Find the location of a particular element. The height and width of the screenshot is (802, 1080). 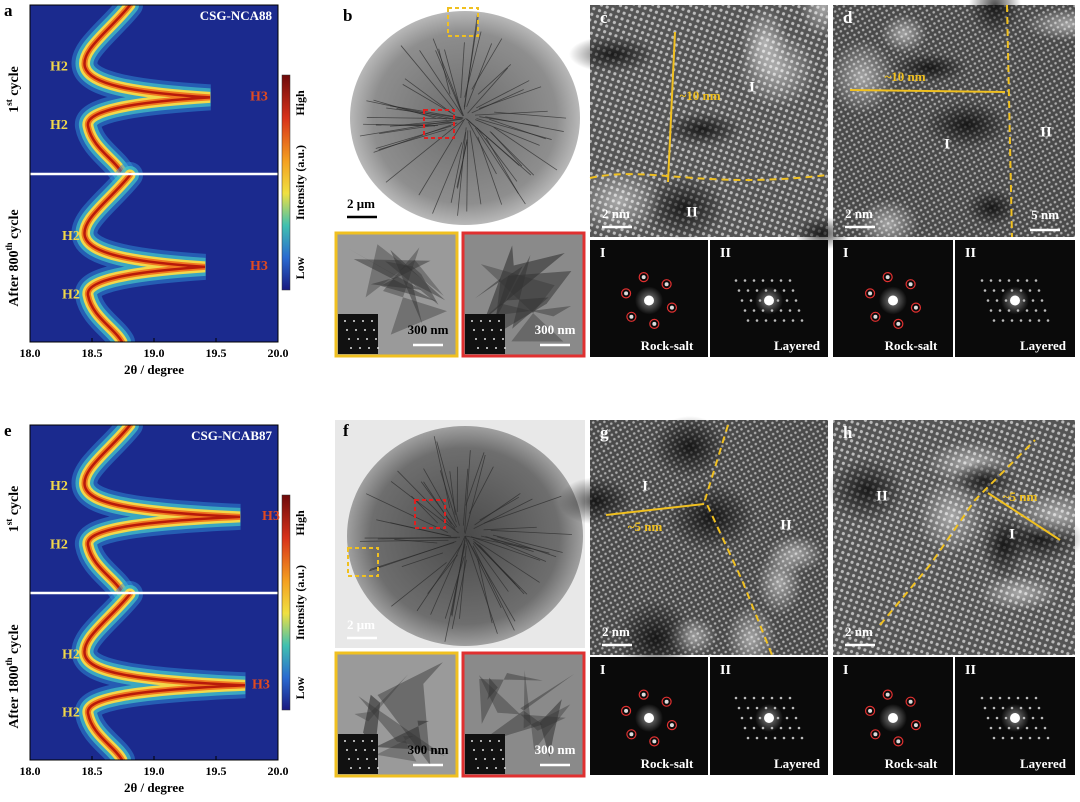

cycle-label: After 800th cycle is located at coordinates (13, 257).